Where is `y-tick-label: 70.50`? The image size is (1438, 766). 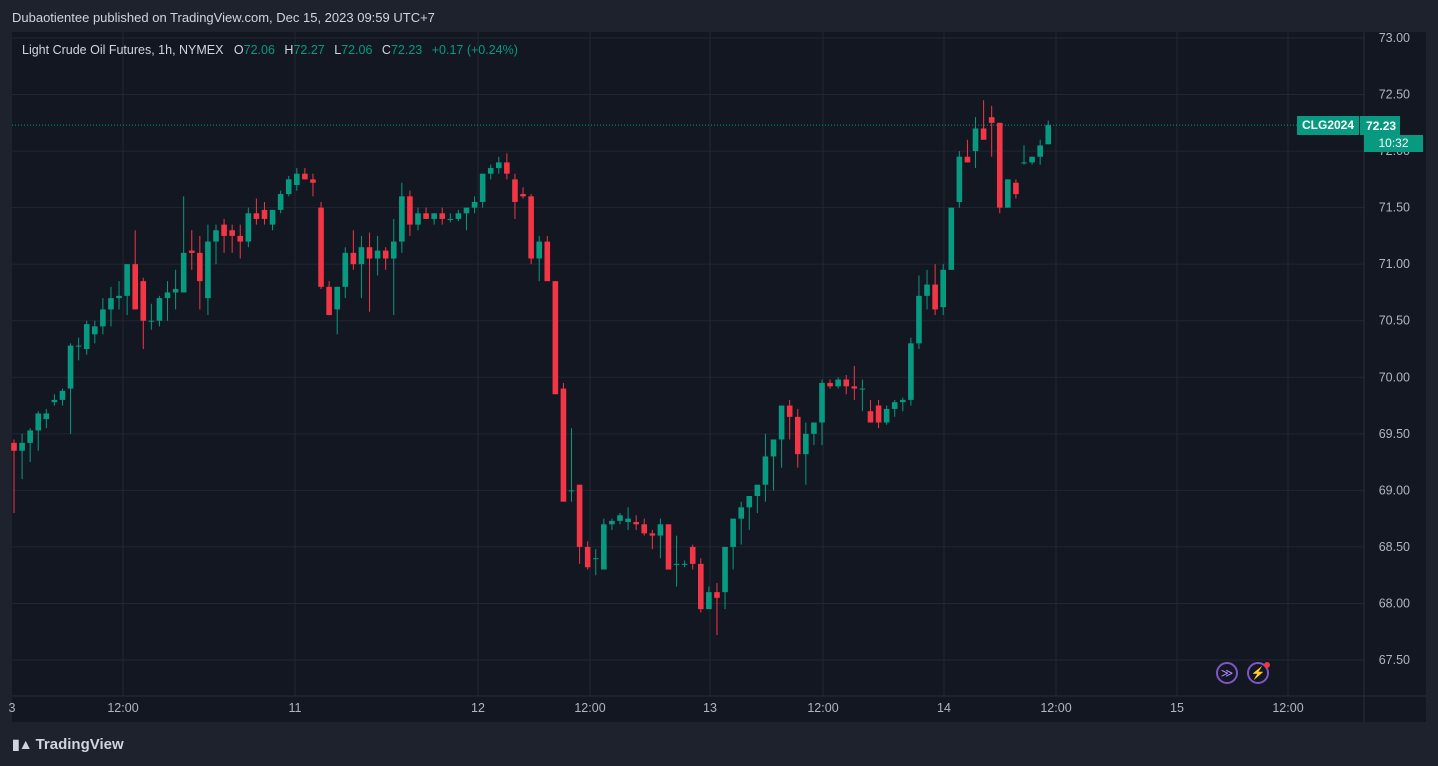
y-tick-label: 70.50 is located at coordinates (1394, 321).